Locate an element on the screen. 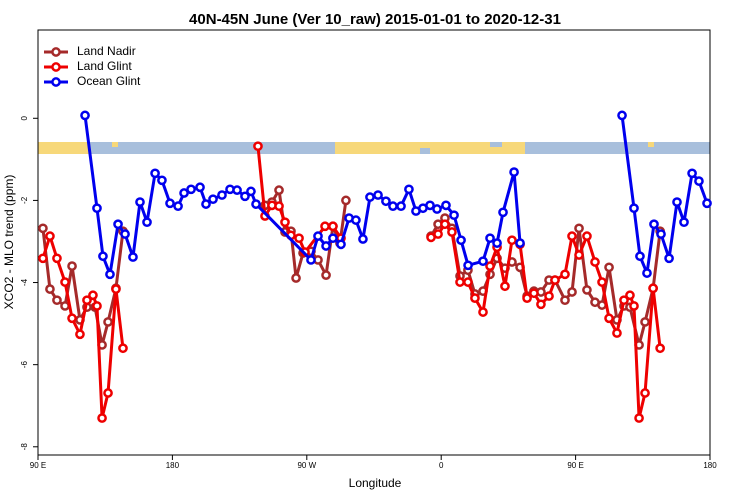 The image size is (750, 500). x-tick-label: 0 is located at coordinates (441, 465).